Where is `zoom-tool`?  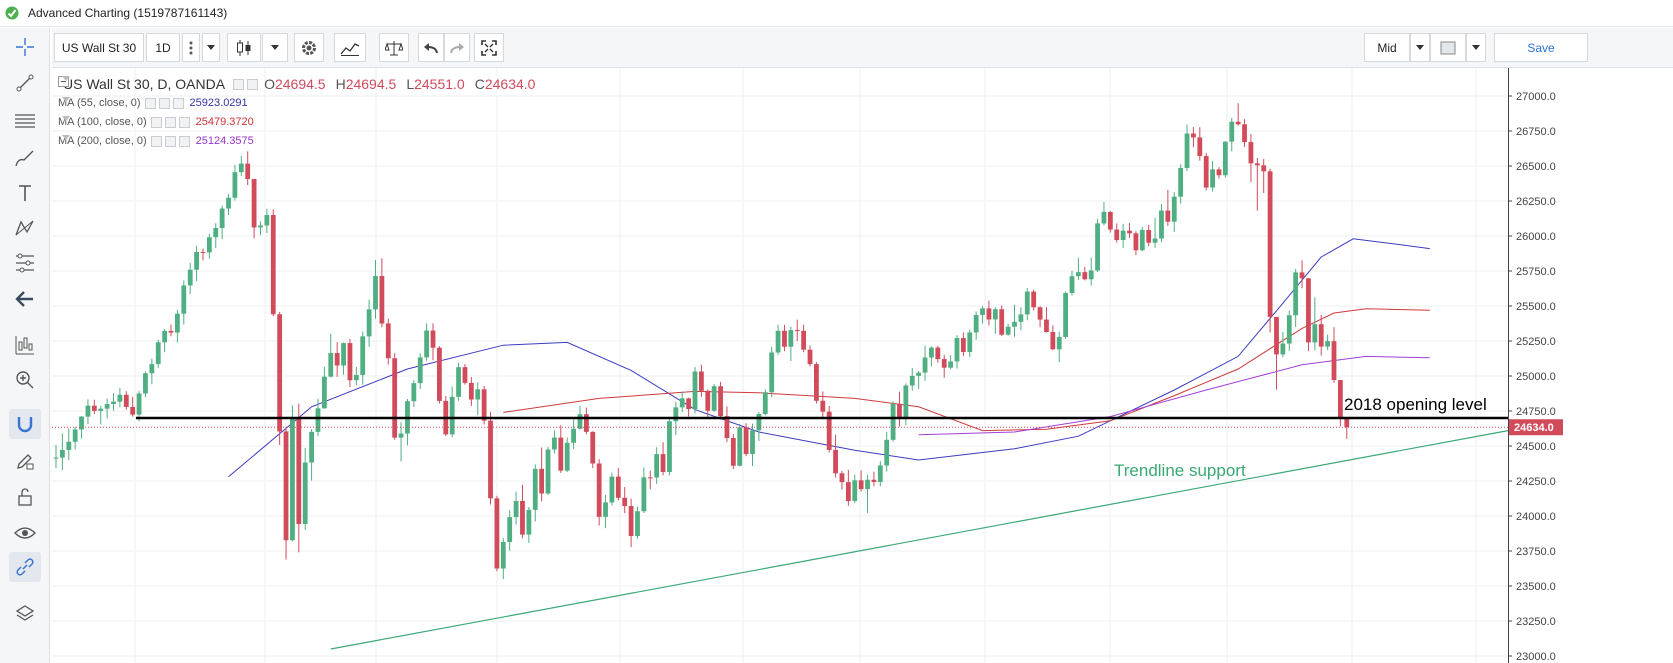 zoom-tool is located at coordinates (25, 380).